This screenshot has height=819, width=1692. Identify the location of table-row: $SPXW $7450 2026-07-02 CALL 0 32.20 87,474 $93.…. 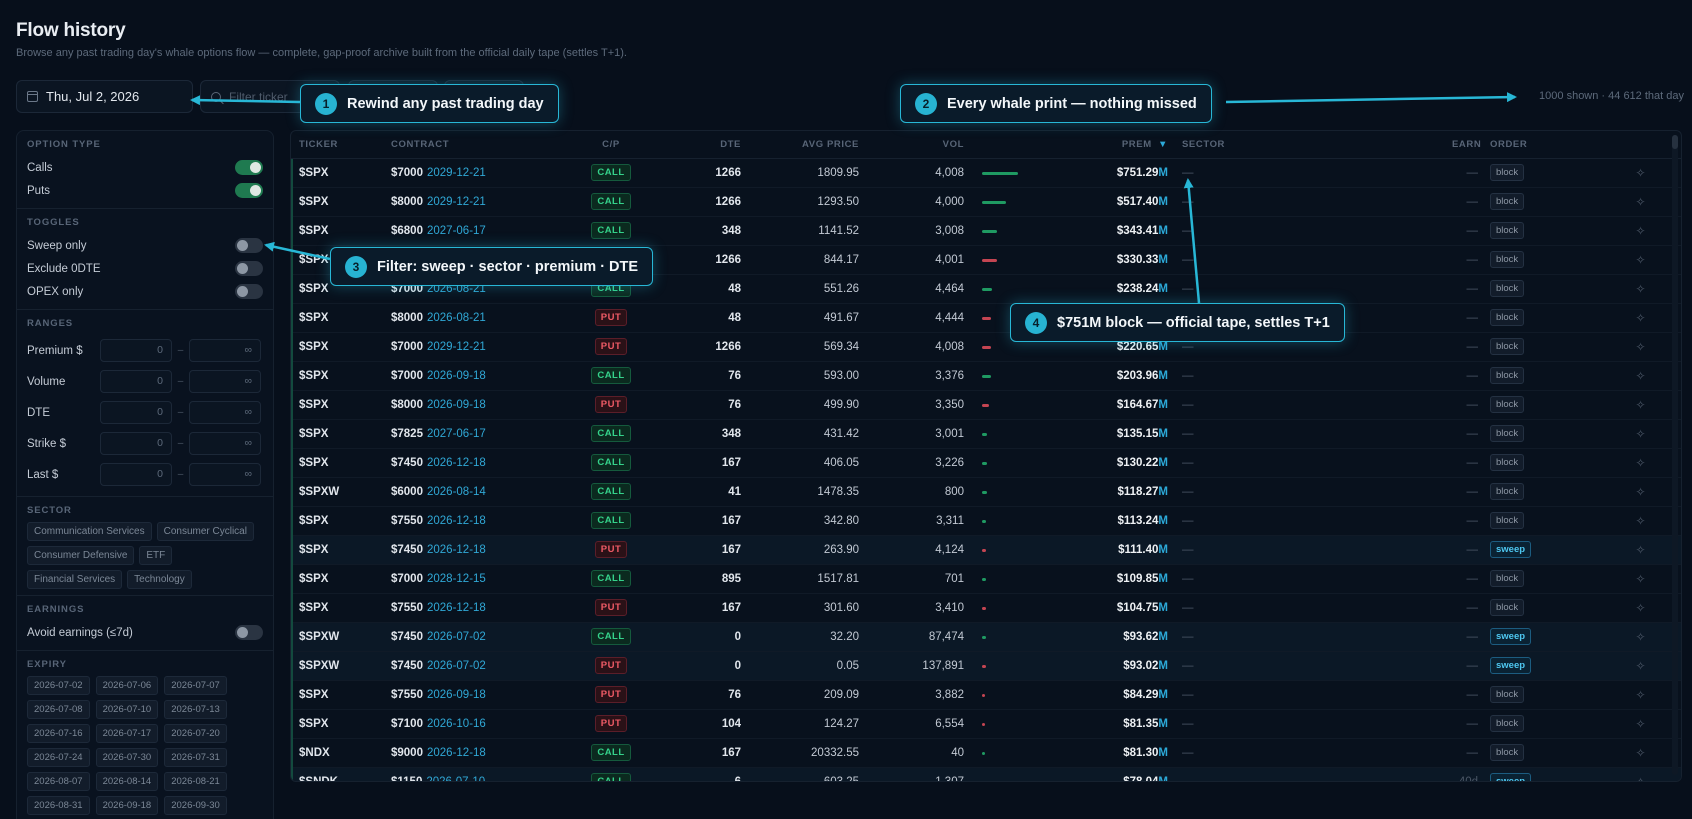
(986, 637).